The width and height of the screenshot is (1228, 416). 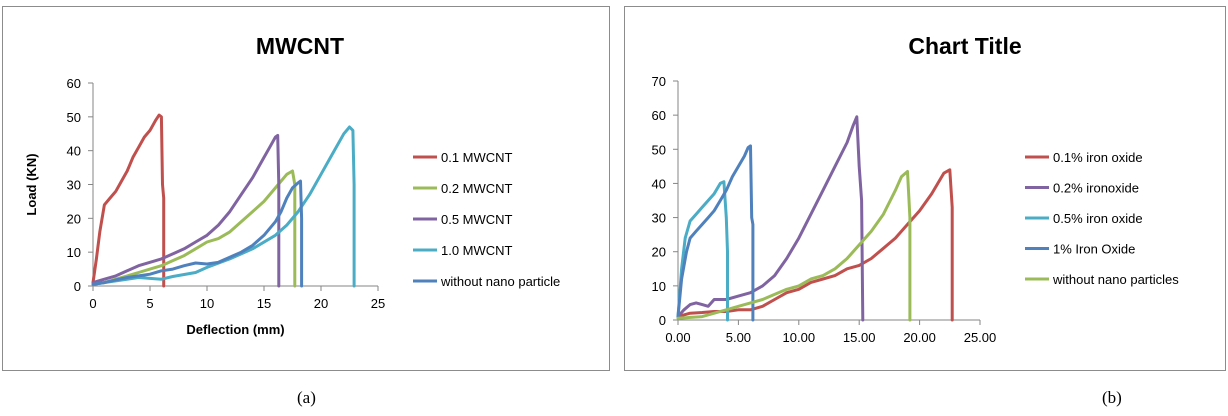 I want to click on chart-a-x-tick-label: 25, so click(x=378, y=303).